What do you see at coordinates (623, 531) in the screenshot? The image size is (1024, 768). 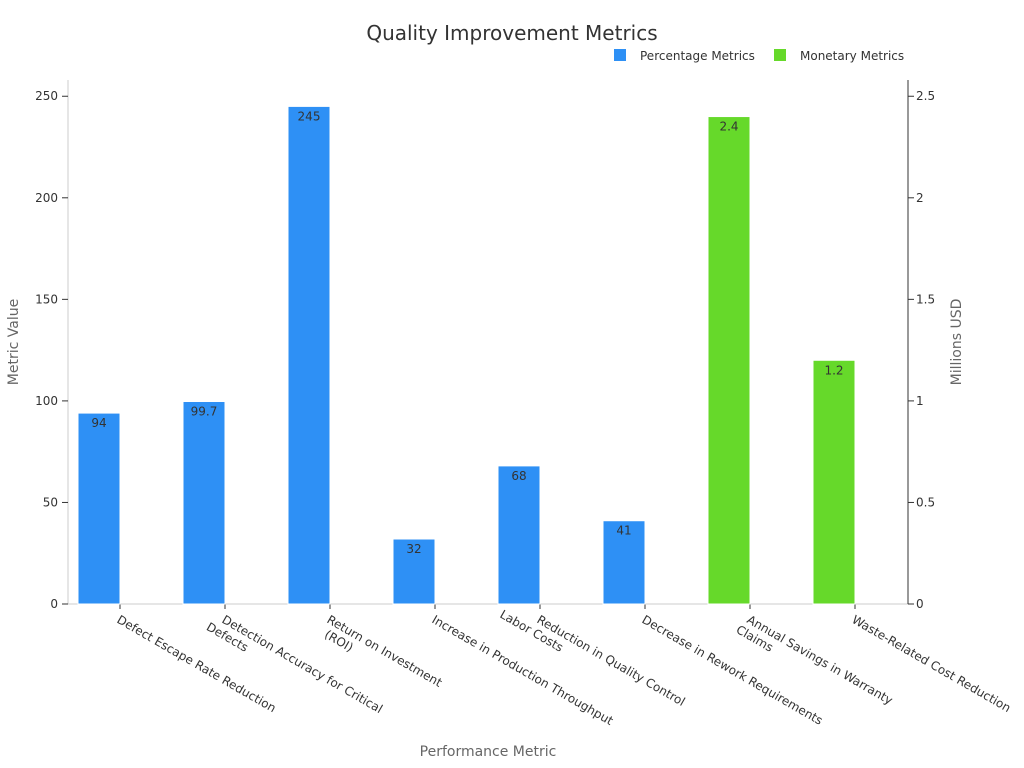 I see `bar-value-label: 41` at bounding box center [623, 531].